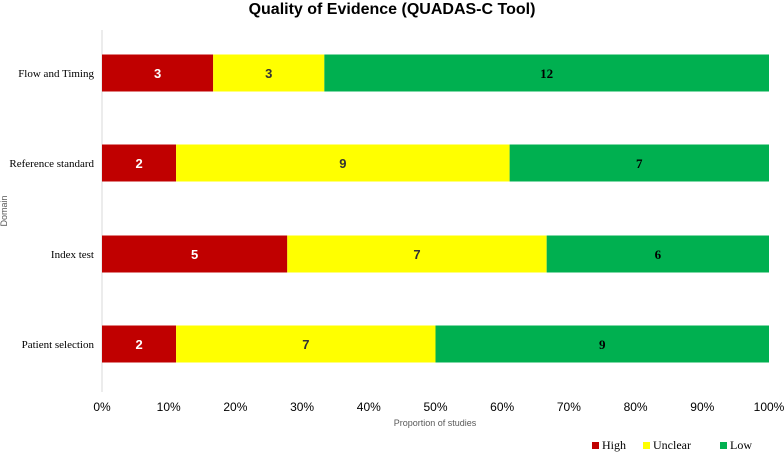  I want to click on x-tick-label-3: 30%, so click(302, 407).